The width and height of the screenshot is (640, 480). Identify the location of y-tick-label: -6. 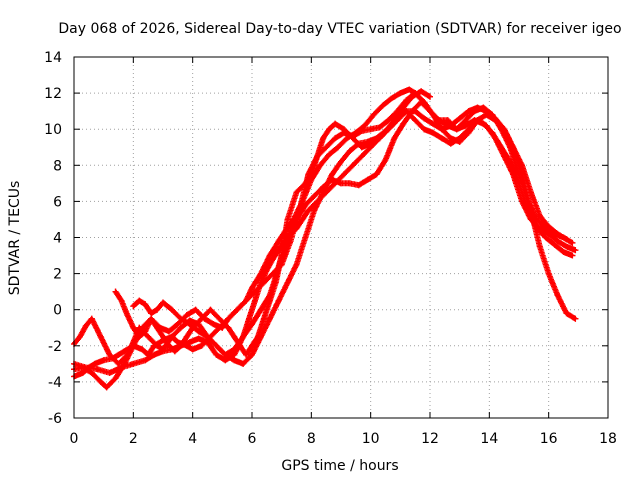
(55, 419).